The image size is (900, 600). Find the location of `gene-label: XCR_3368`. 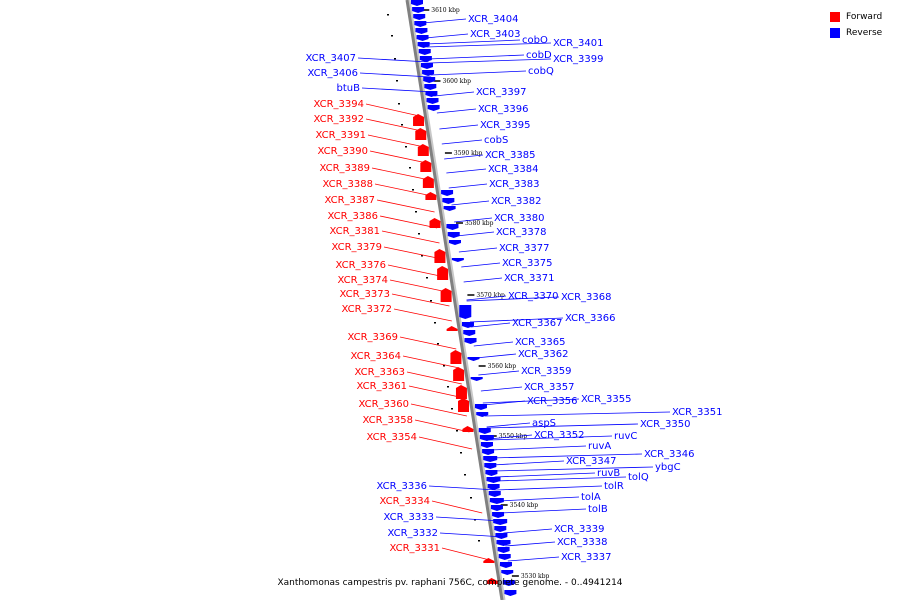

gene-label: XCR_3368 is located at coordinates (586, 297).